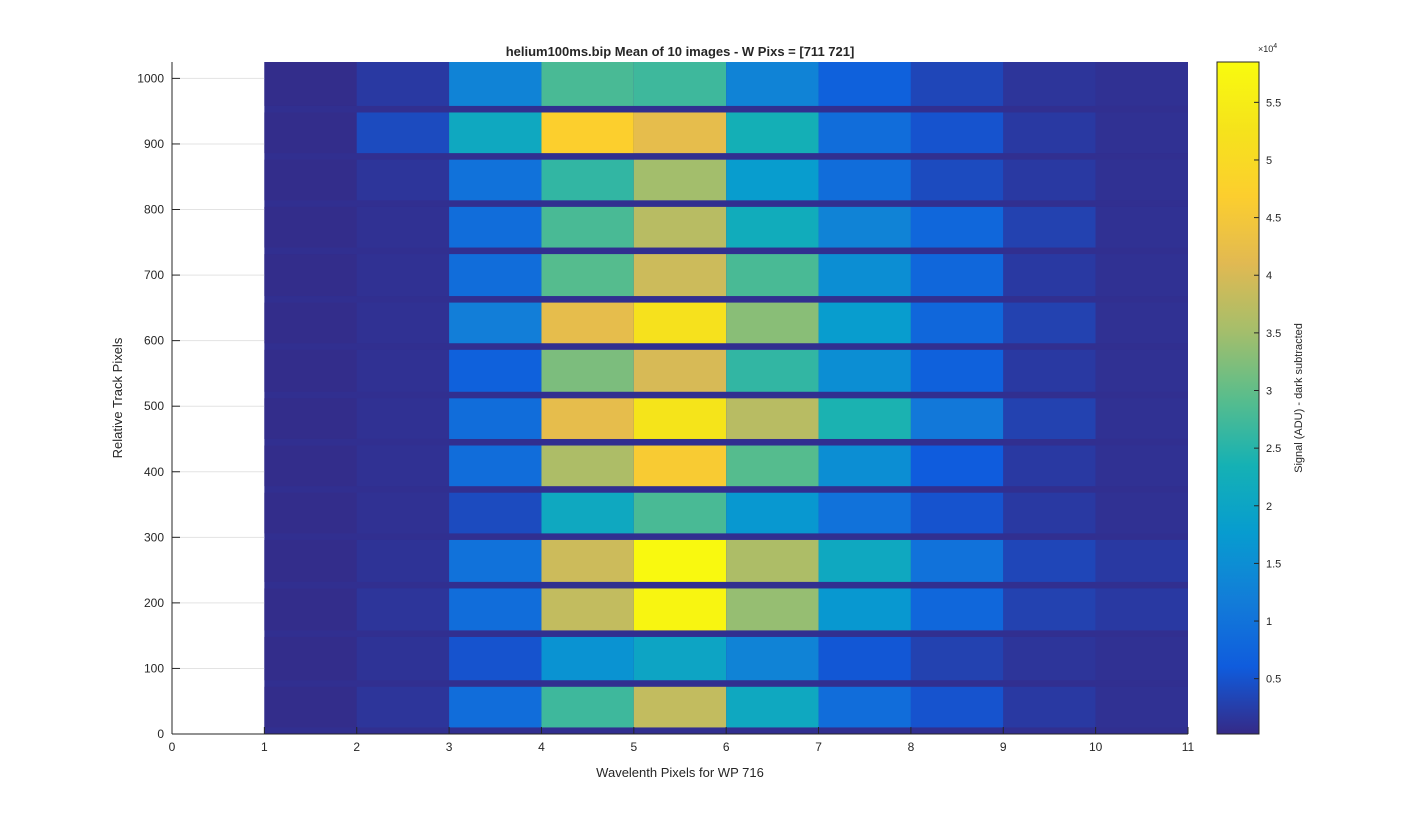 This screenshot has width=1425, height=825. What do you see at coordinates (1299, 398) in the screenshot?
I see `colorbar-label: Signal (ADU) - dark subtracted` at bounding box center [1299, 398].